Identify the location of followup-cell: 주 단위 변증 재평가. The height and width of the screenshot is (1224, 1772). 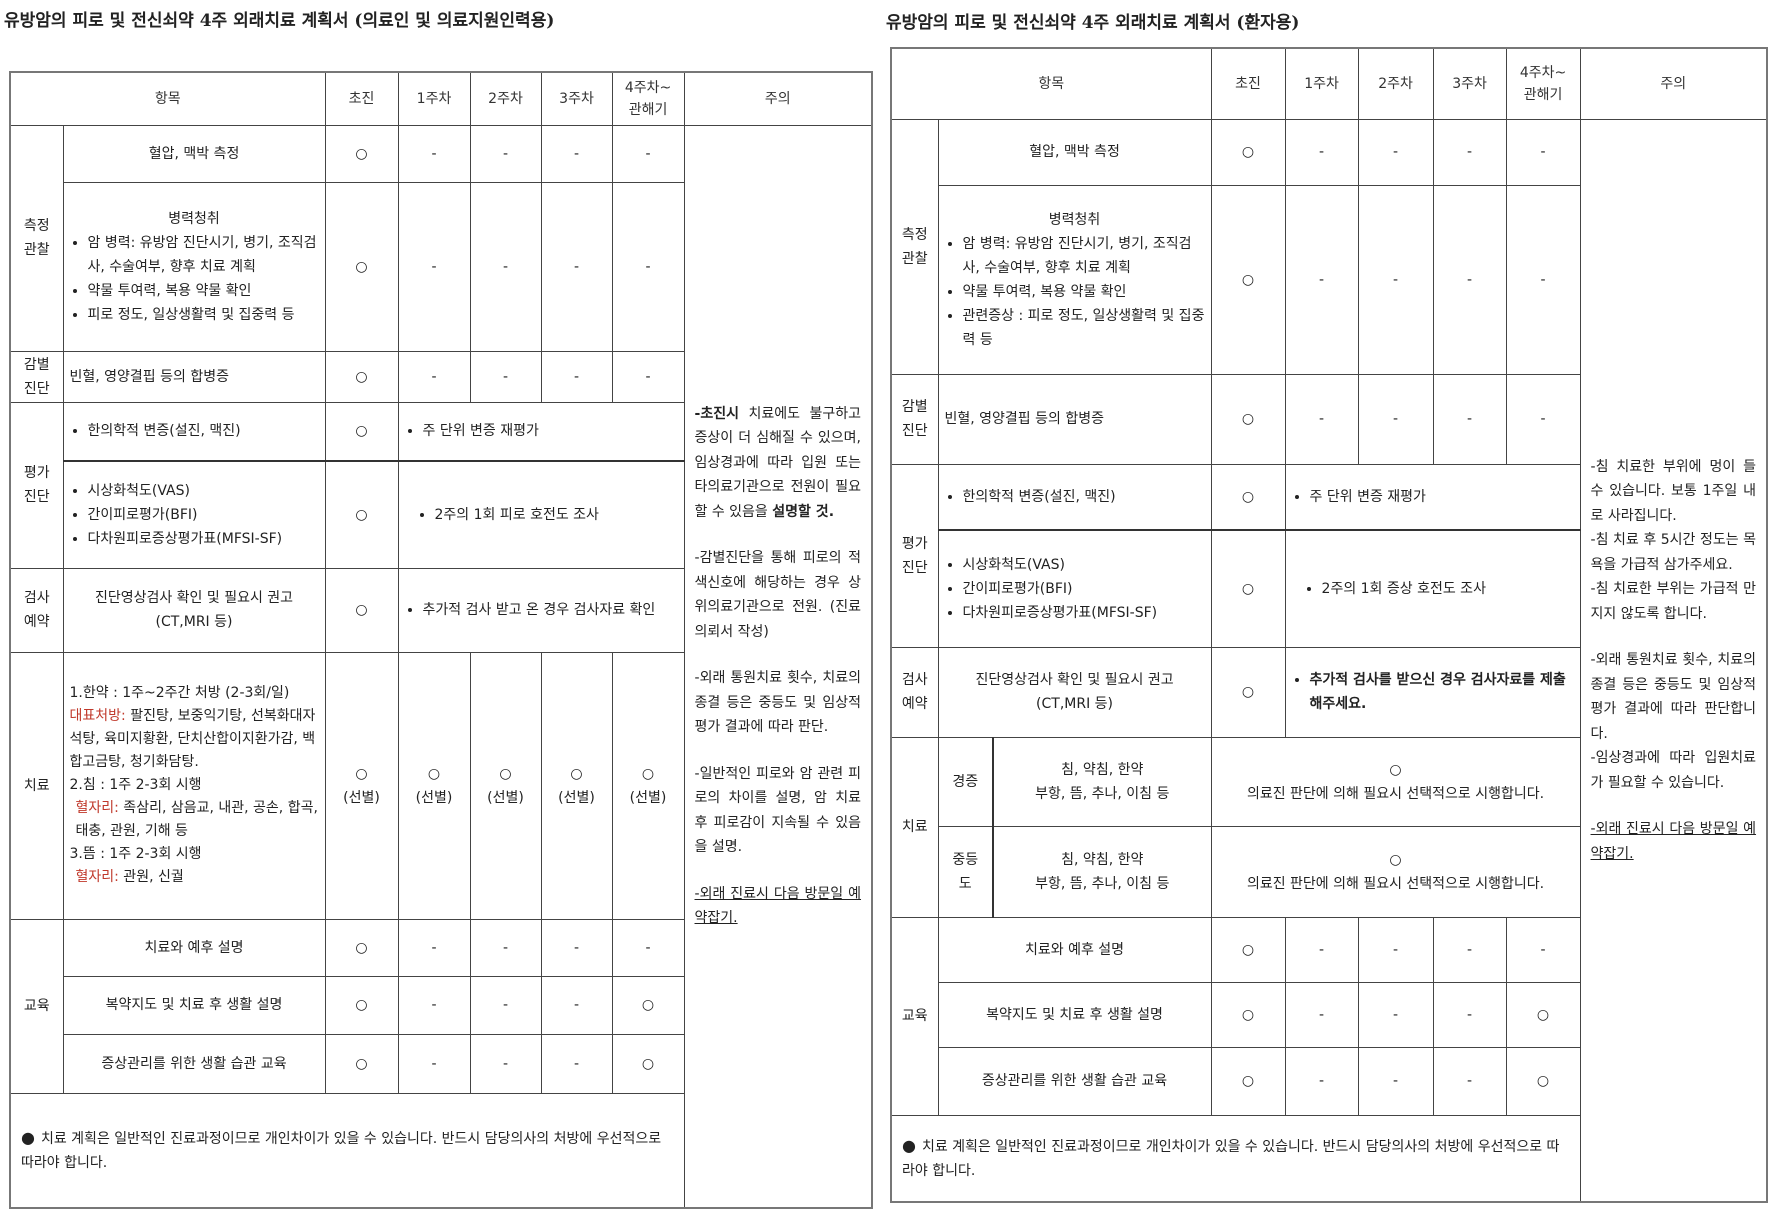
(1432, 497).